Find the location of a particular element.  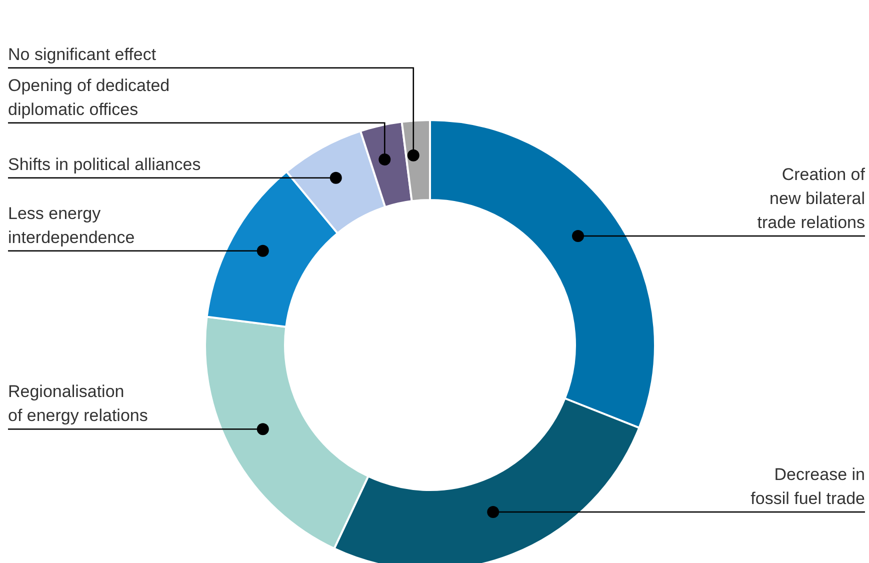

slice-label: Decrease in fossil fuel trade is located at coordinates (807, 486).